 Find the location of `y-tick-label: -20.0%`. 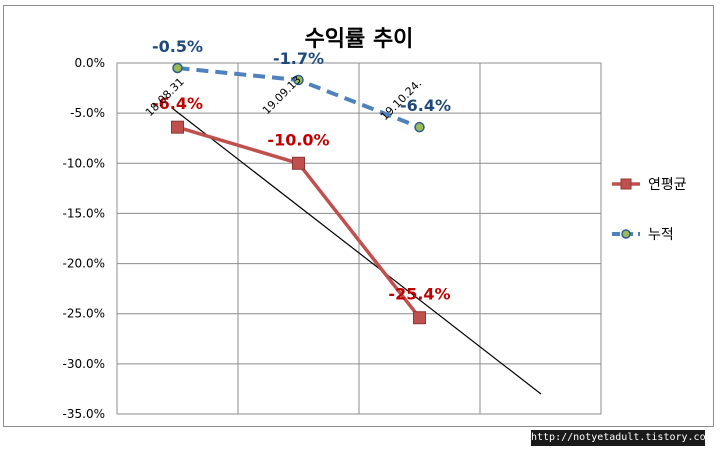

y-tick-label: -20.0% is located at coordinates (84, 264).